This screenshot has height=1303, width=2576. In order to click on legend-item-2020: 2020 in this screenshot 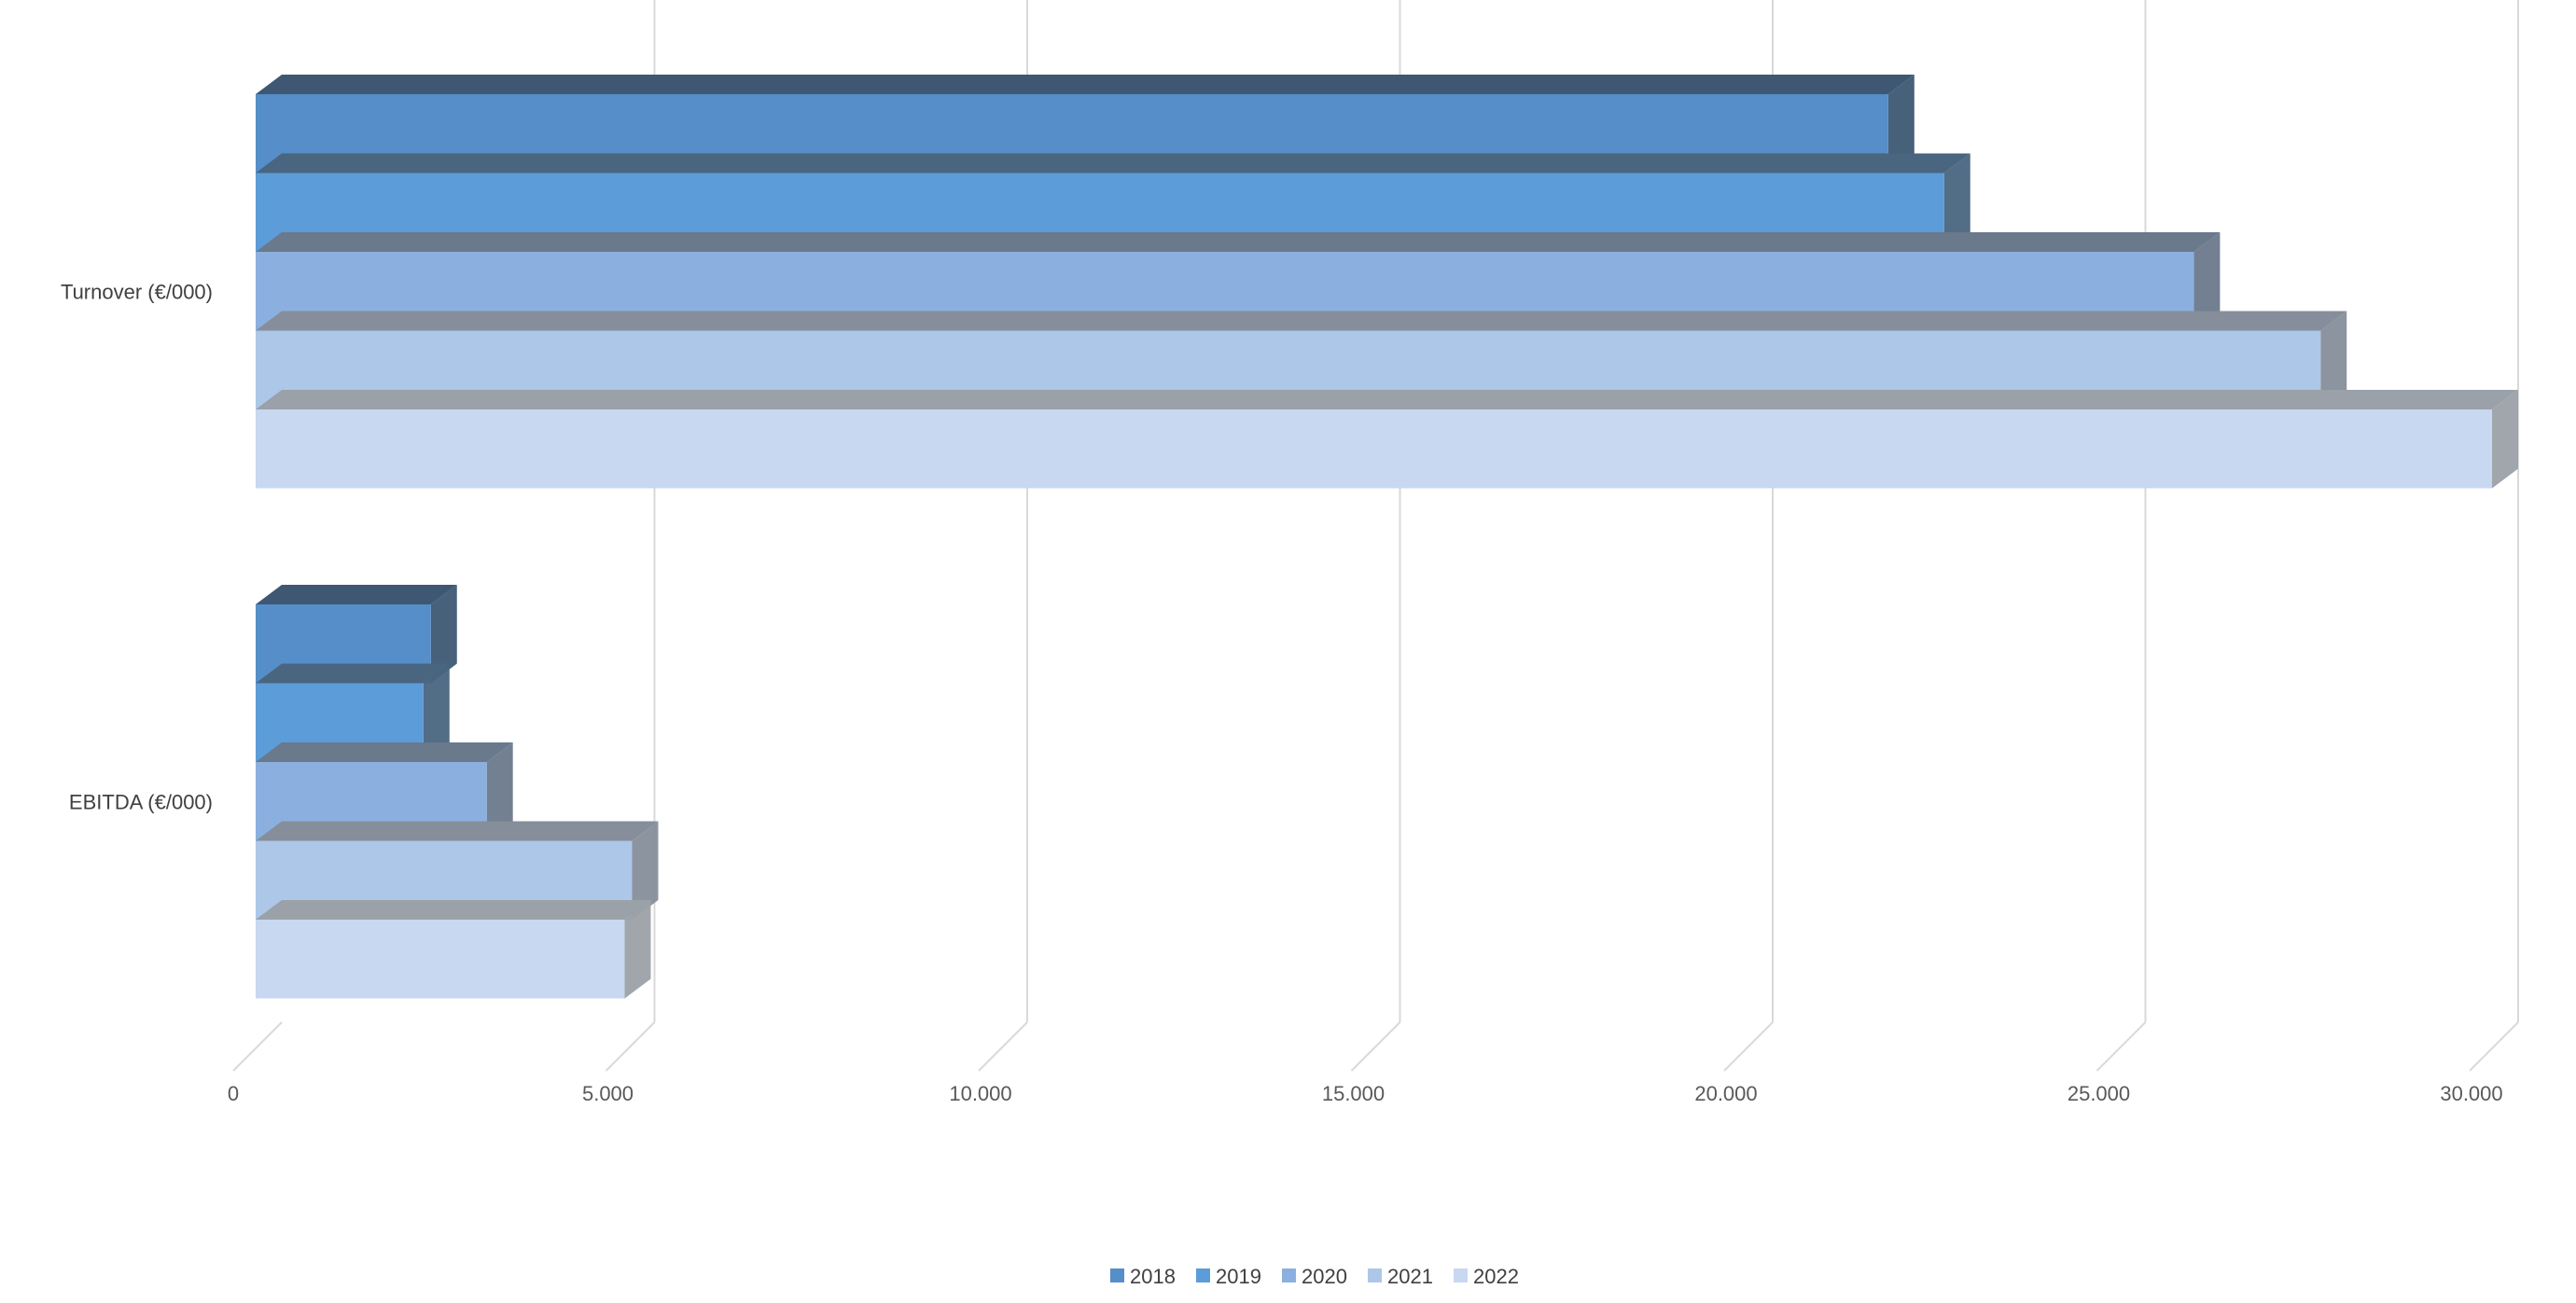, I will do `click(1314, 1276)`.